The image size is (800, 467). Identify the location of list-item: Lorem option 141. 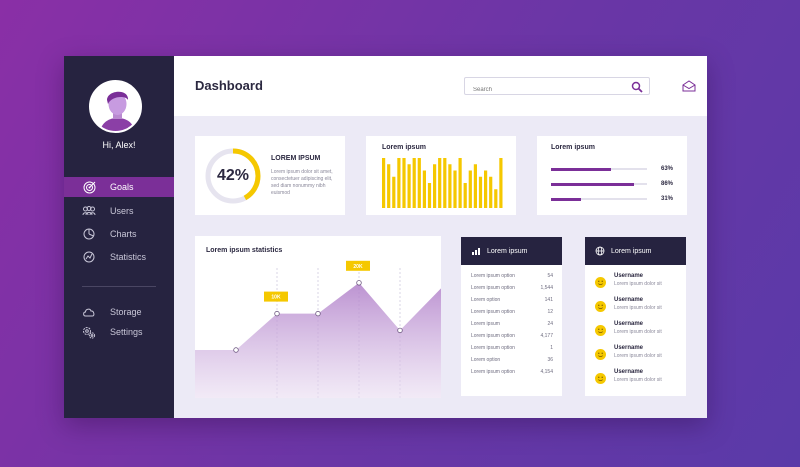
(512, 303).